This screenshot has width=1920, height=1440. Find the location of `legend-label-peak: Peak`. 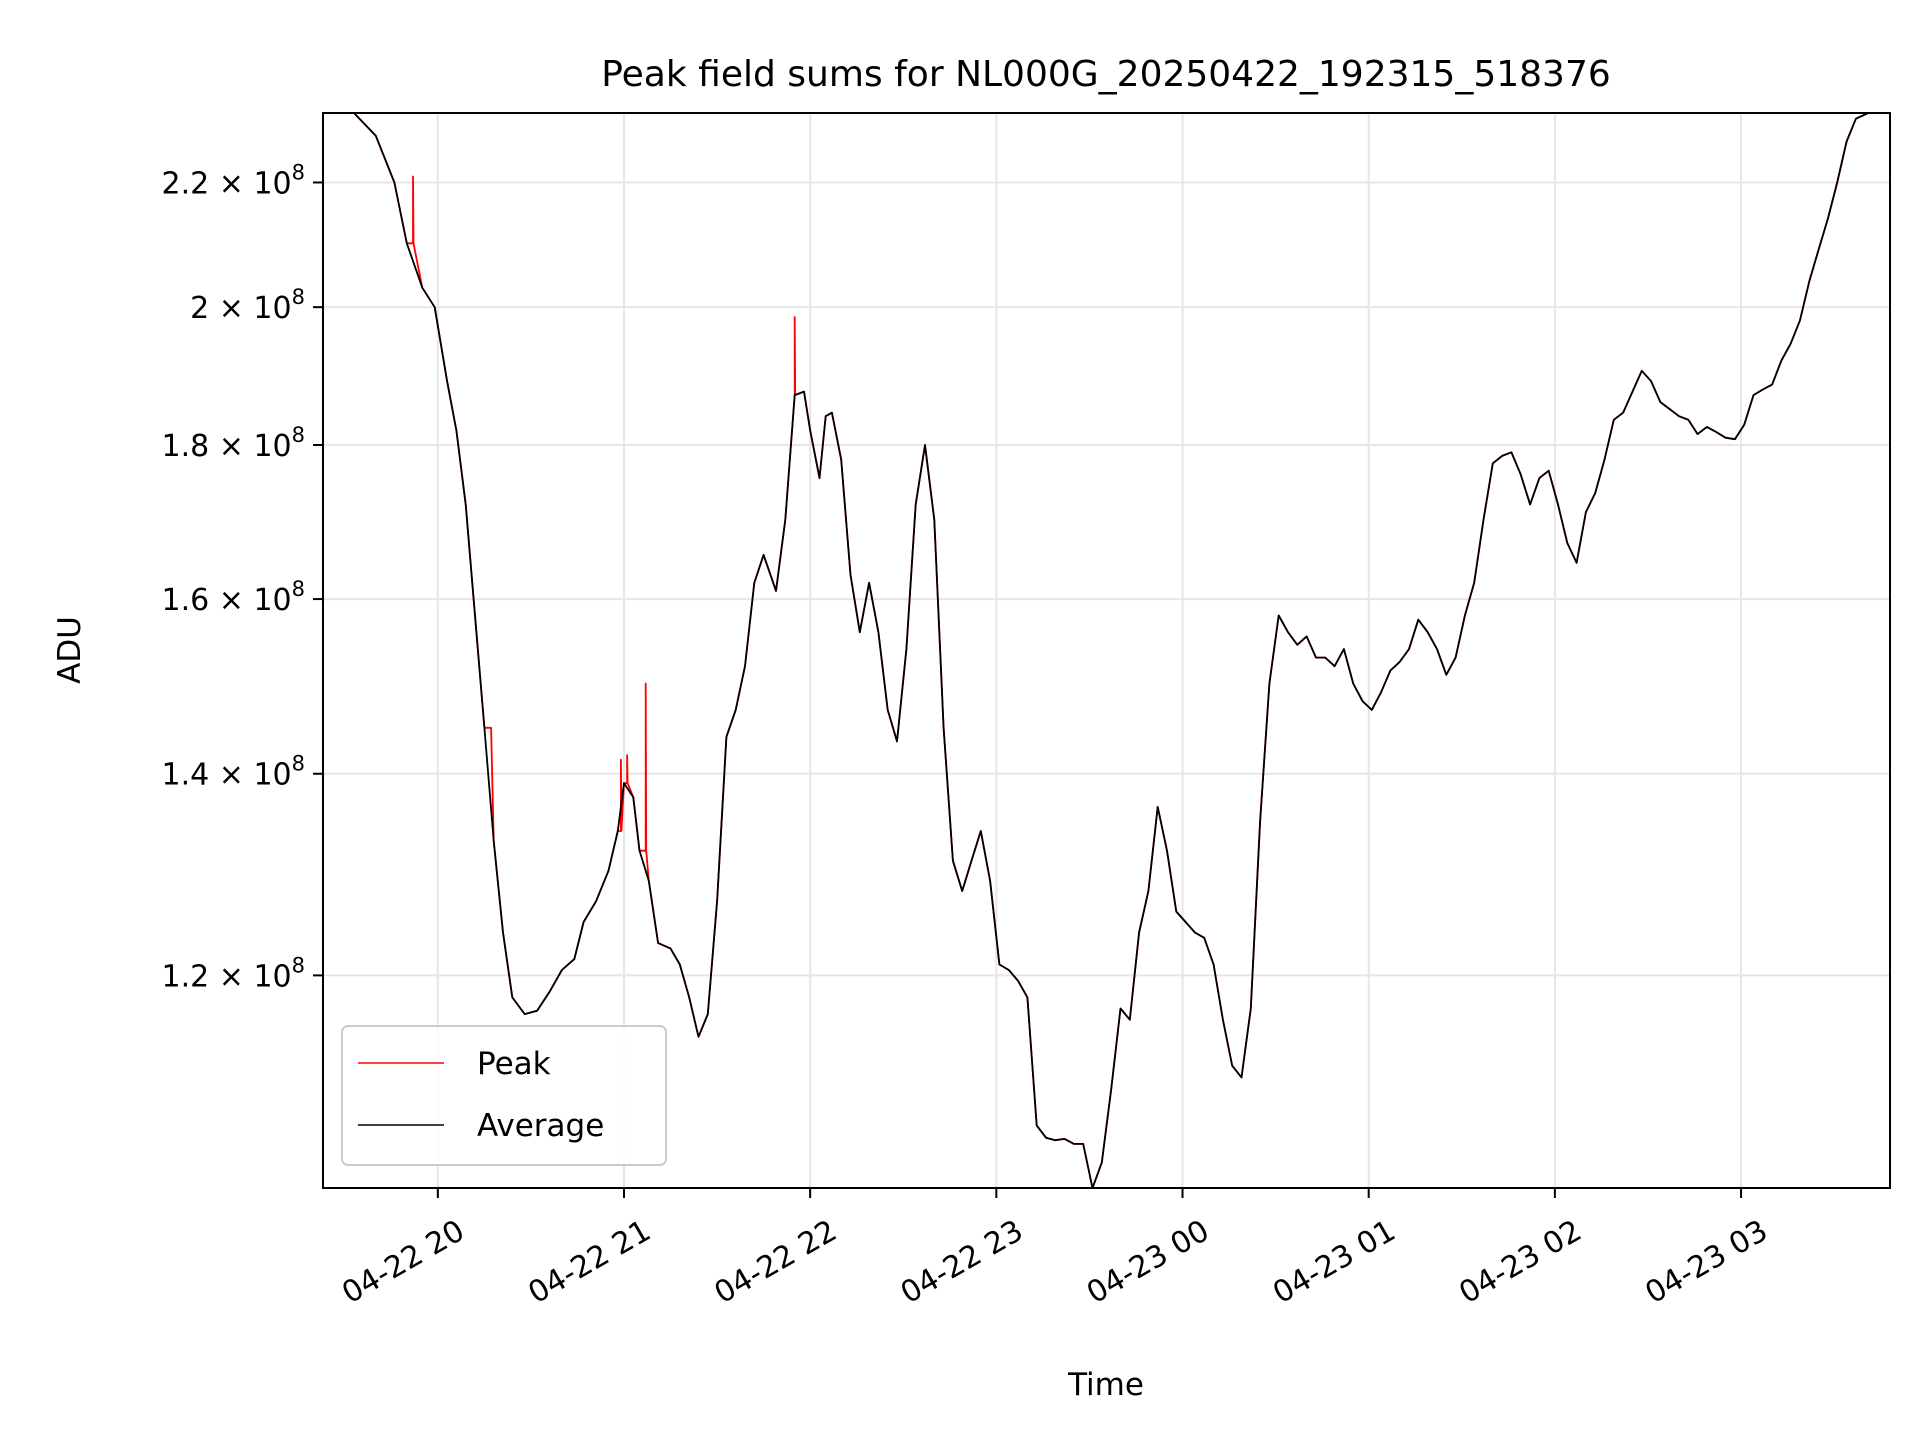

legend-label-peak: Peak is located at coordinates (514, 1064).